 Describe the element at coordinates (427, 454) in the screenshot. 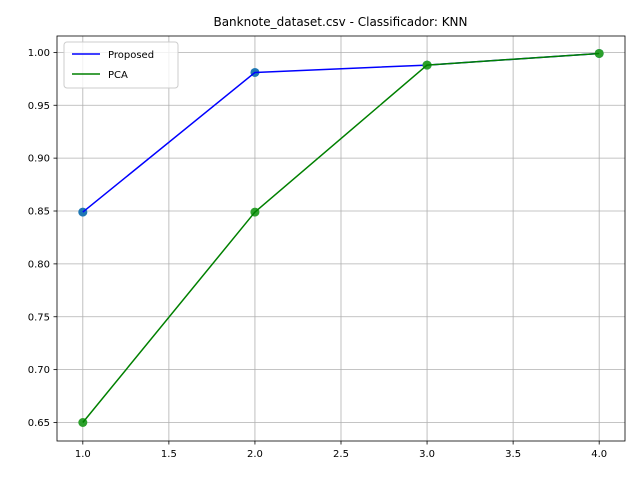

I see `x-tick-label: 3.0` at that location.